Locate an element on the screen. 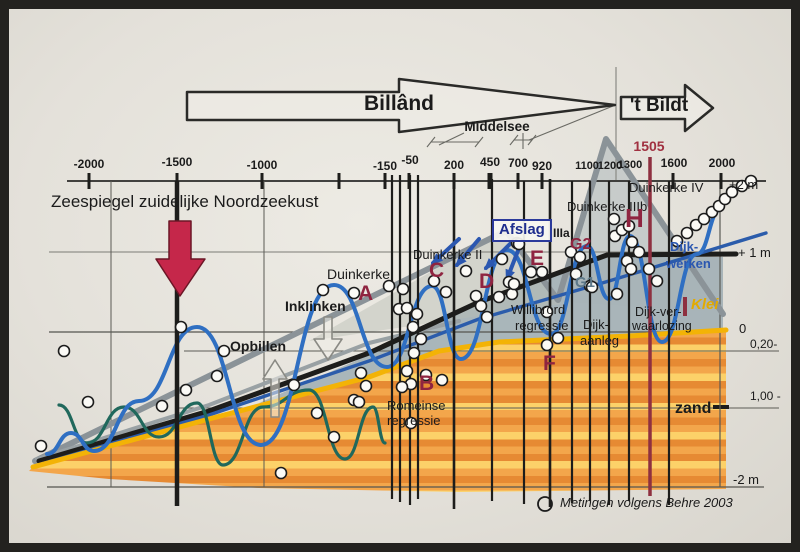 The image size is (800, 552). duinkerke-label: Duinkerke is located at coordinates (359, 274).